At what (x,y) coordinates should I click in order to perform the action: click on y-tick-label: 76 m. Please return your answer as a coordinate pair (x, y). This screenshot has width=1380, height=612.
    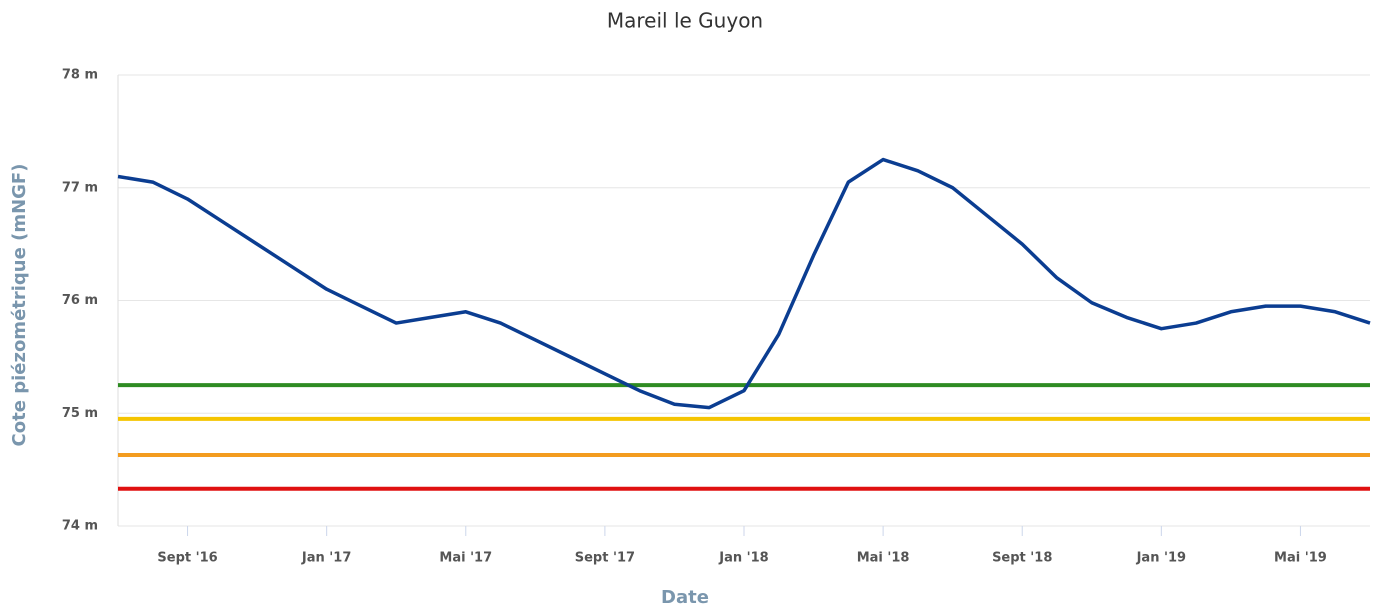
    Looking at the image, I should click on (80, 300).